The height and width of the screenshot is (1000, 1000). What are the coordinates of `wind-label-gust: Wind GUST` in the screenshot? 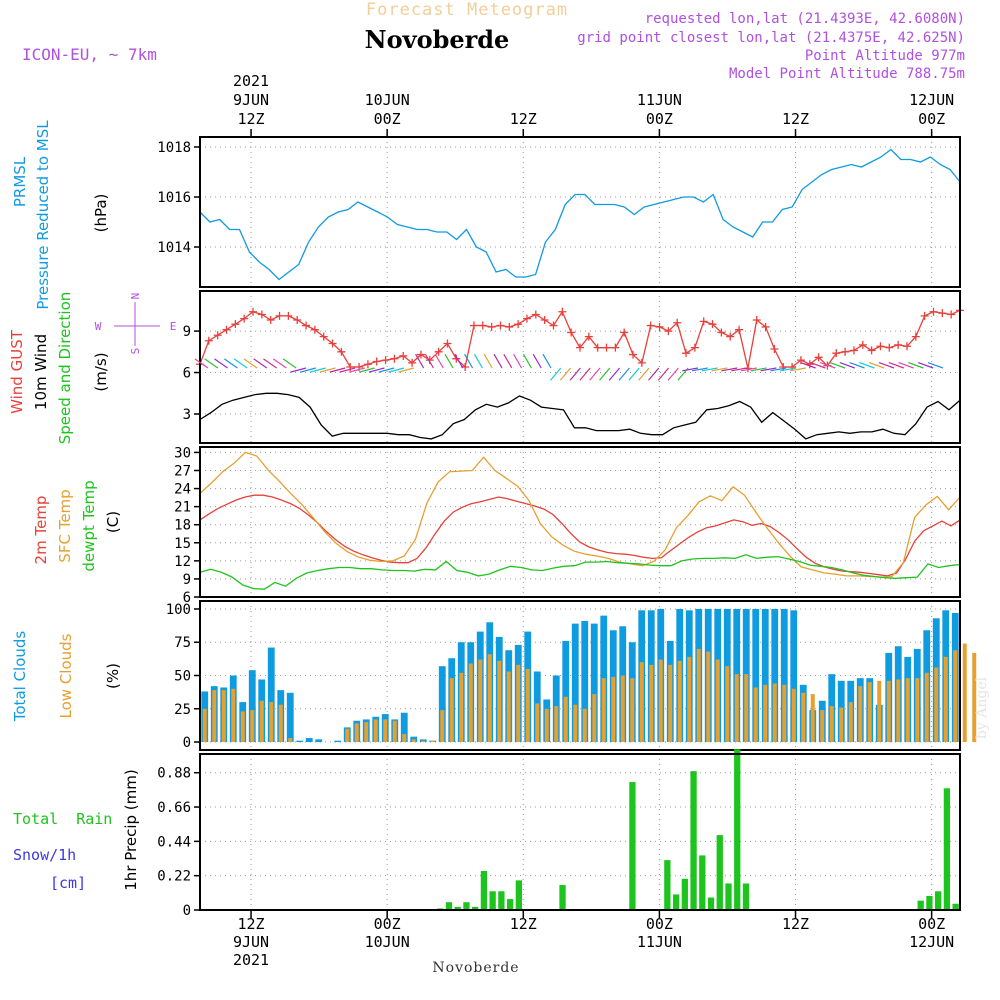 It's located at (17, 371).